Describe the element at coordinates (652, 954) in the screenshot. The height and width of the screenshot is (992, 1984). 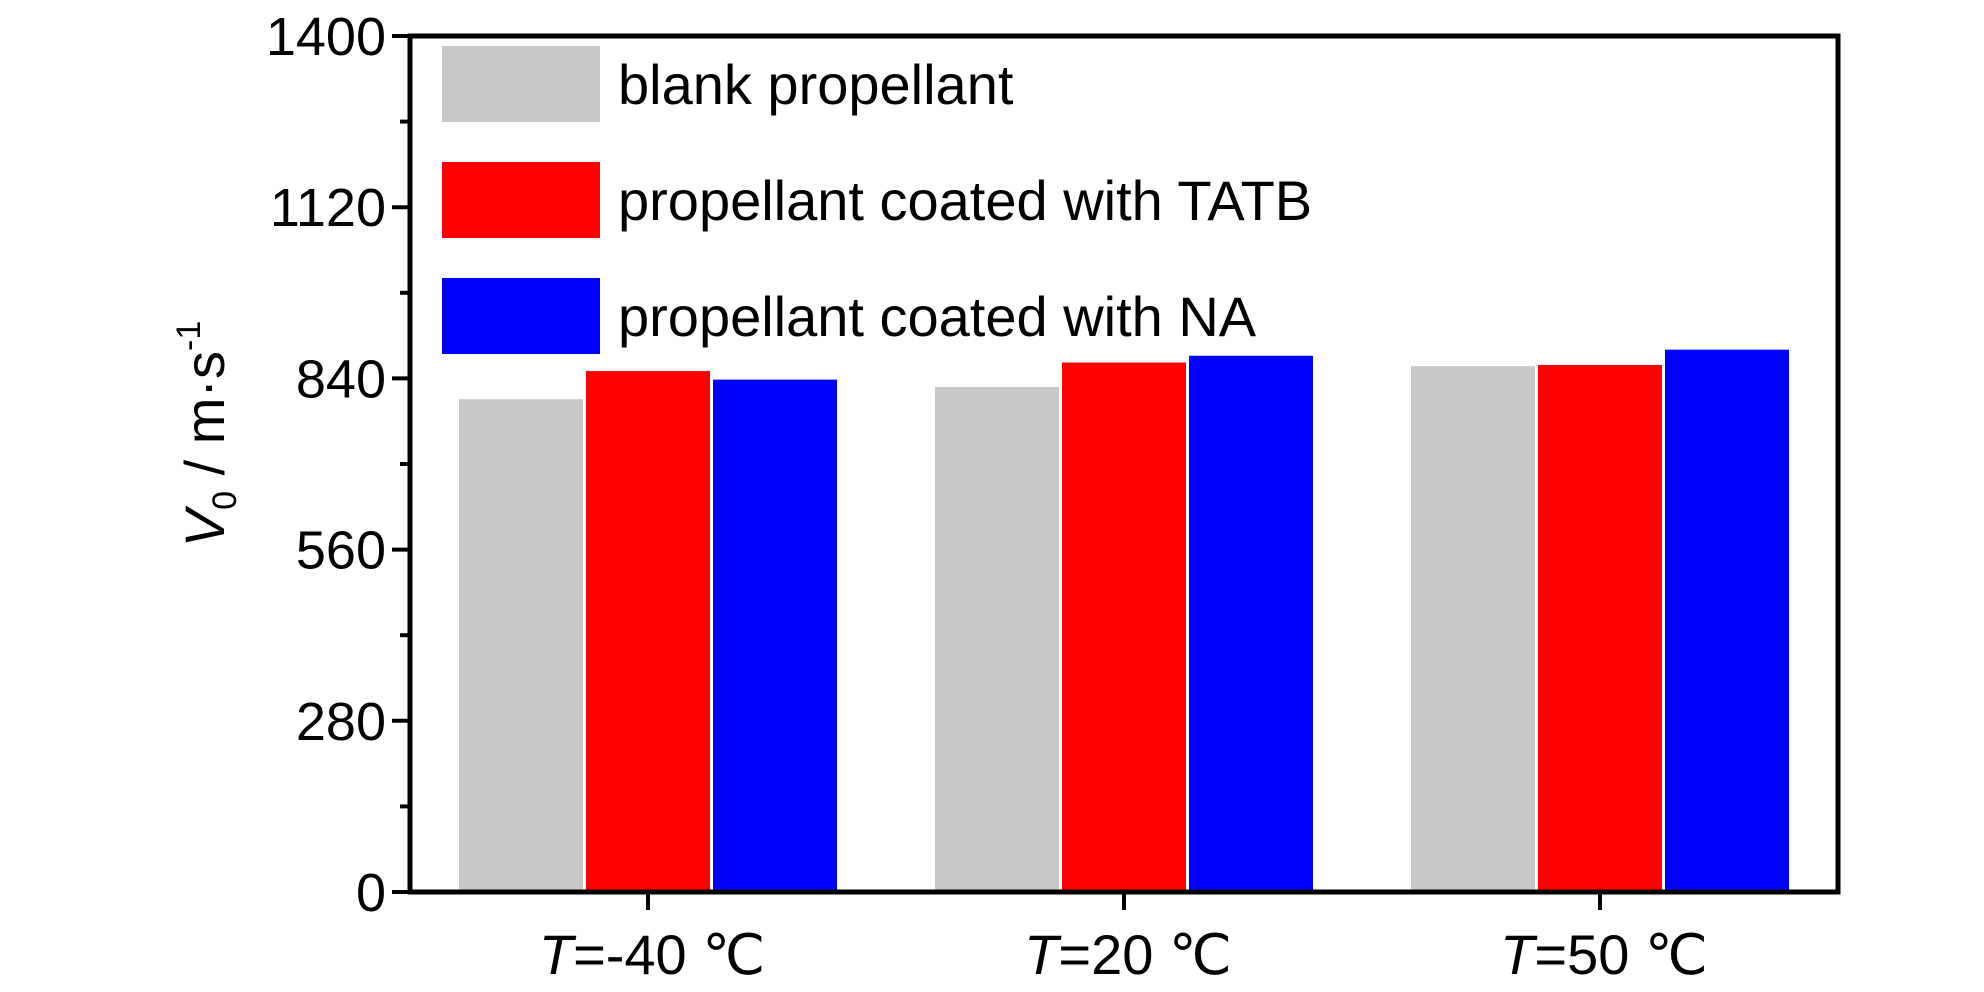
I see `x-tick-label: T=-40 ℃` at that location.